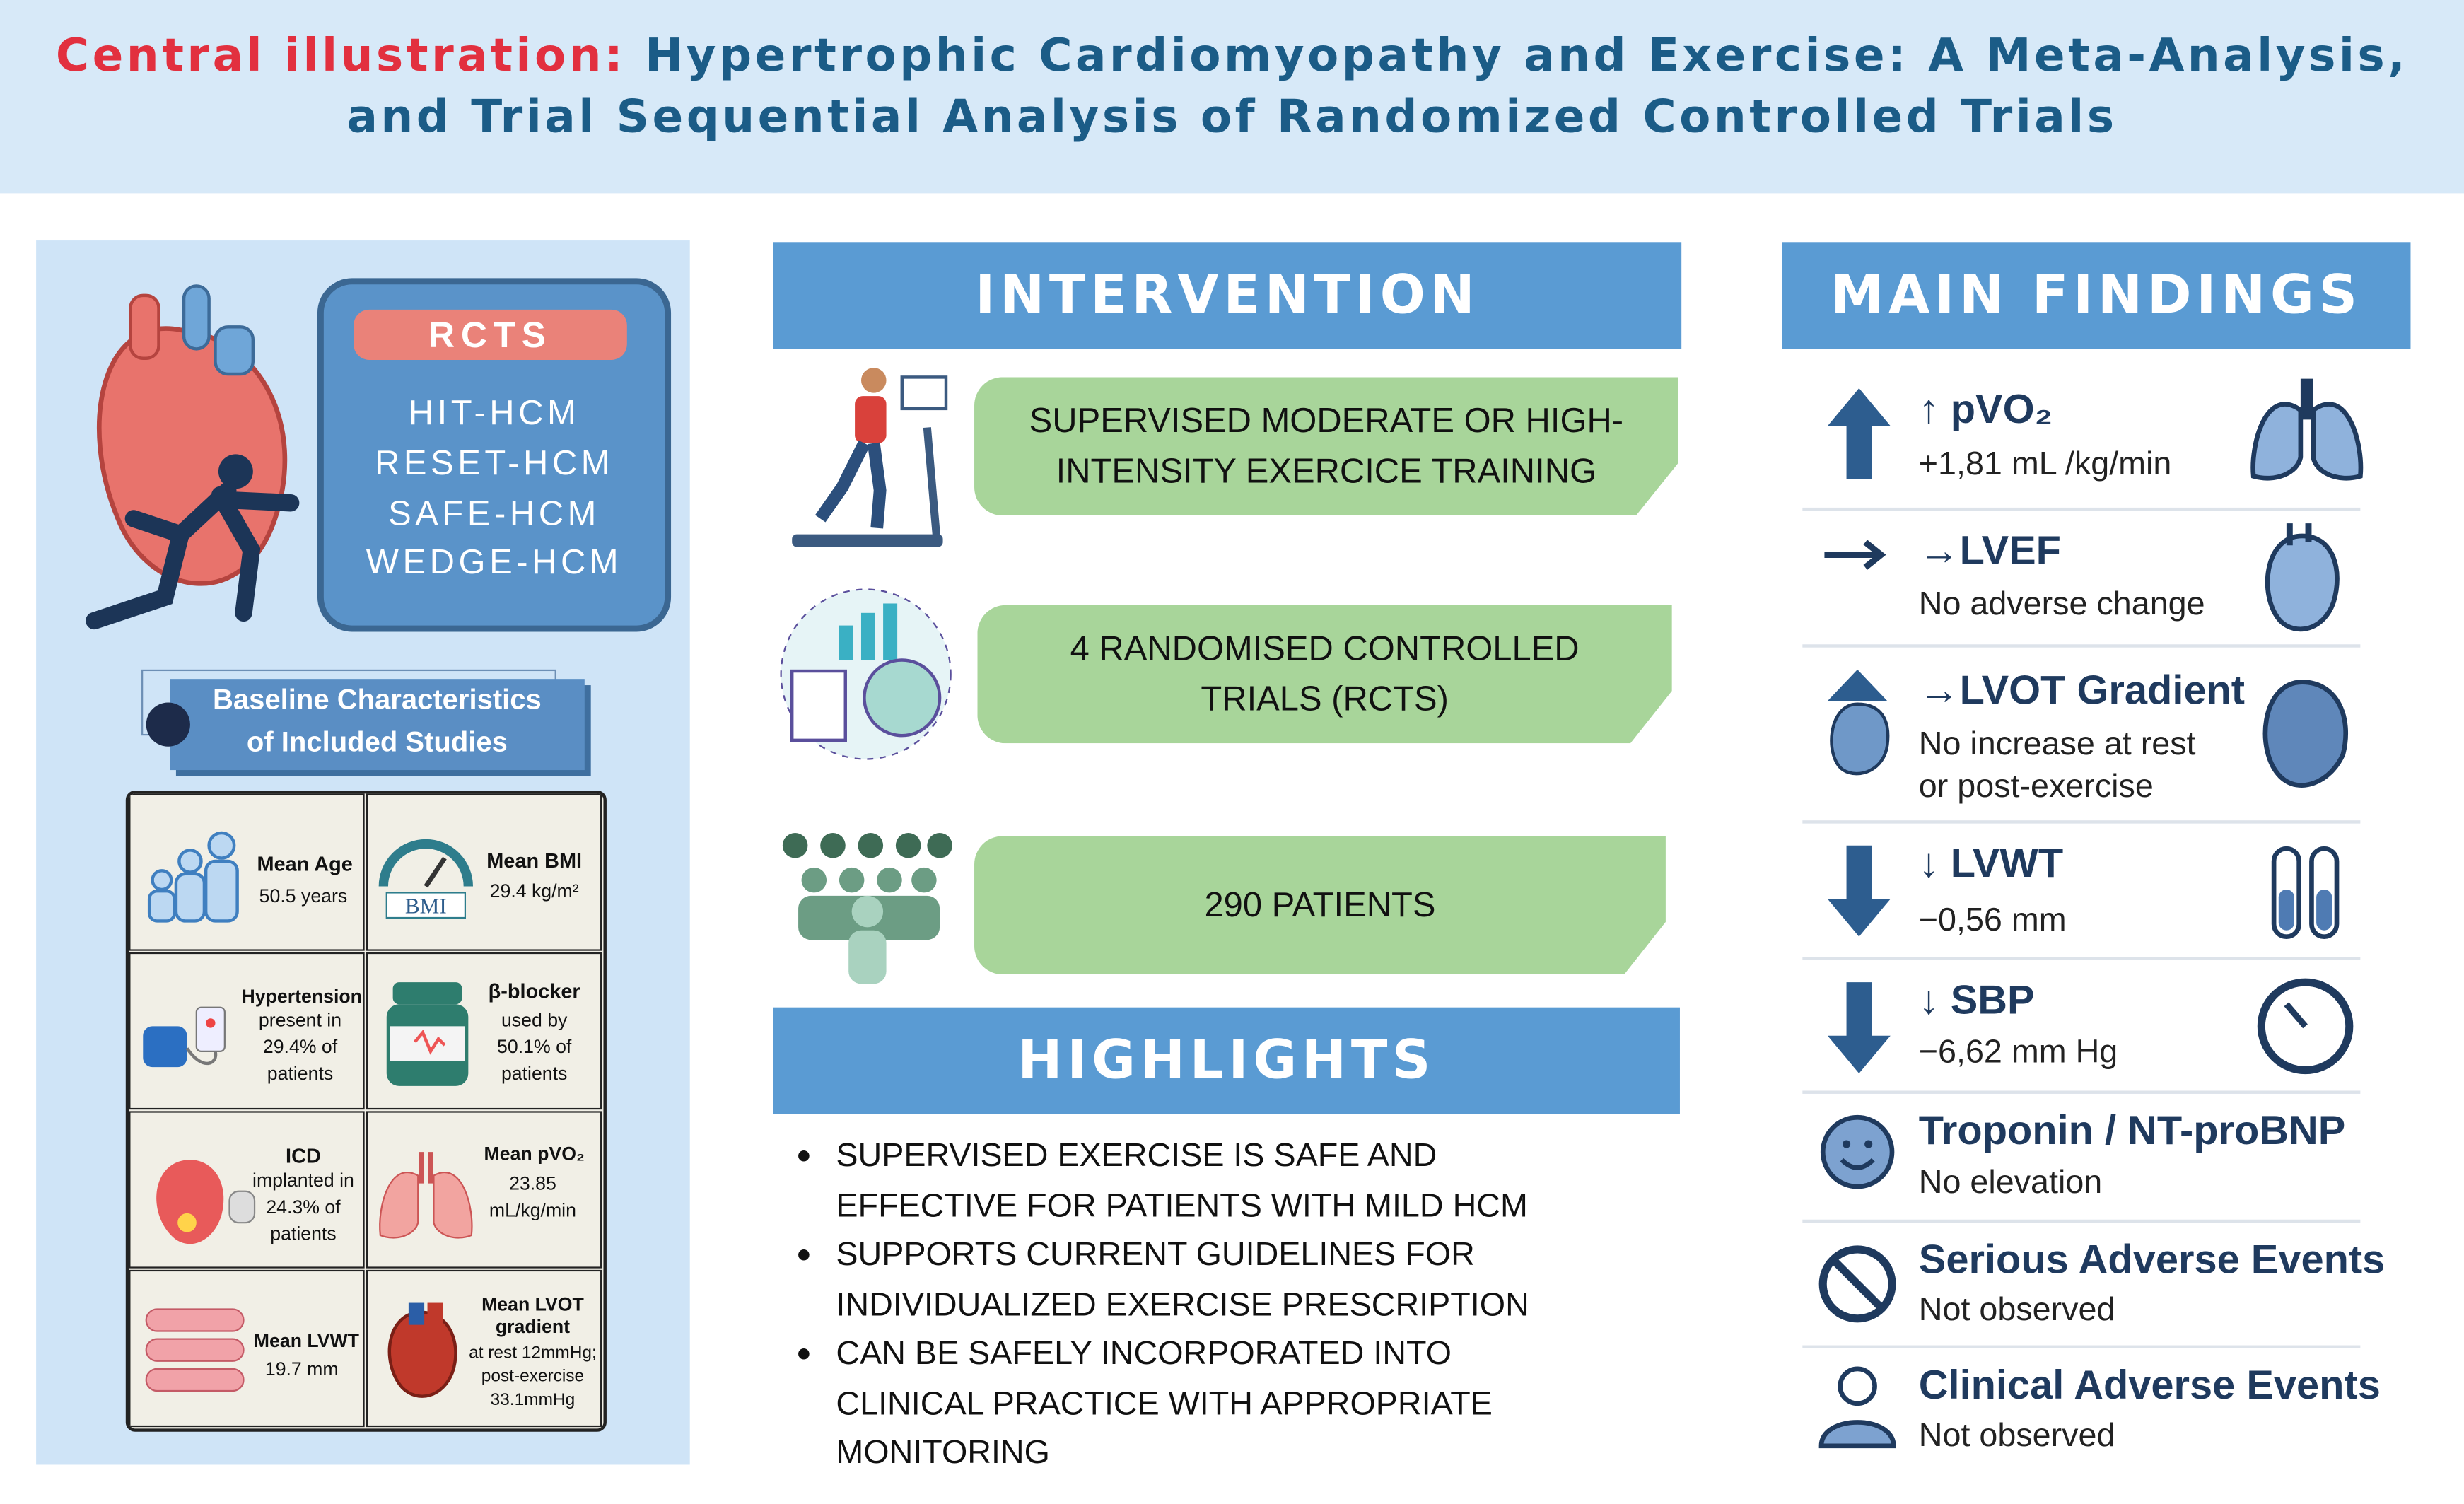 This screenshot has height=1504, width=2464. I want to click on trial: HIT-HCM, so click(494, 412).